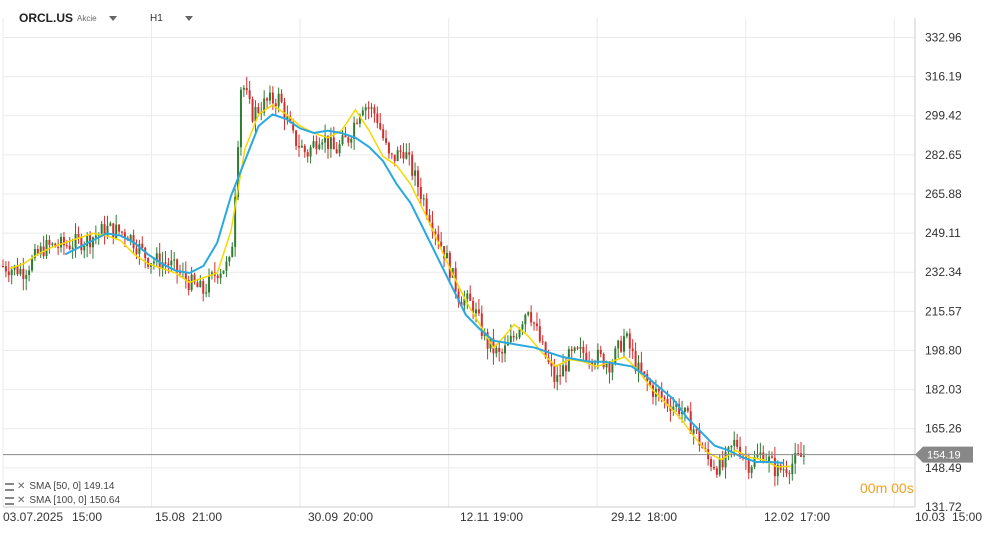 Image resolution: width=986 pixels, height=533 pixels. I want to click on y-tick-label: 198.80, so click(943, 350).